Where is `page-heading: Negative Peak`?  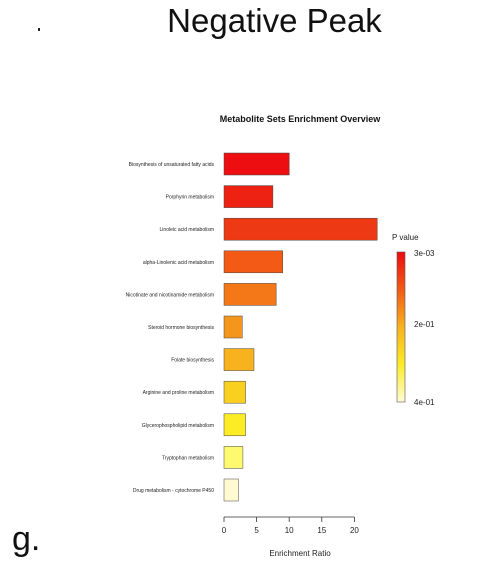
page-heading: Negative Peak is located at coordinates (274, 20).